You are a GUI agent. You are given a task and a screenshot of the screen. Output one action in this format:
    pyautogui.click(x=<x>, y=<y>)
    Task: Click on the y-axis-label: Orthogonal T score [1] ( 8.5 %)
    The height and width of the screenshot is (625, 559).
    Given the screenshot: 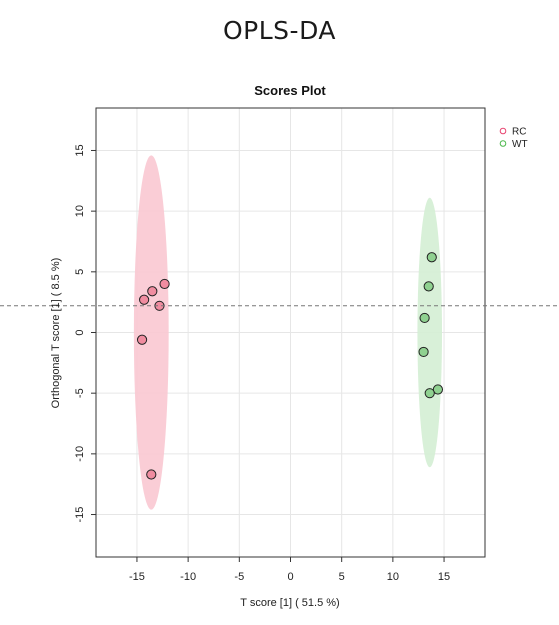 What is the action you would take?
    pyautogui.click(x=56, y=333)
    